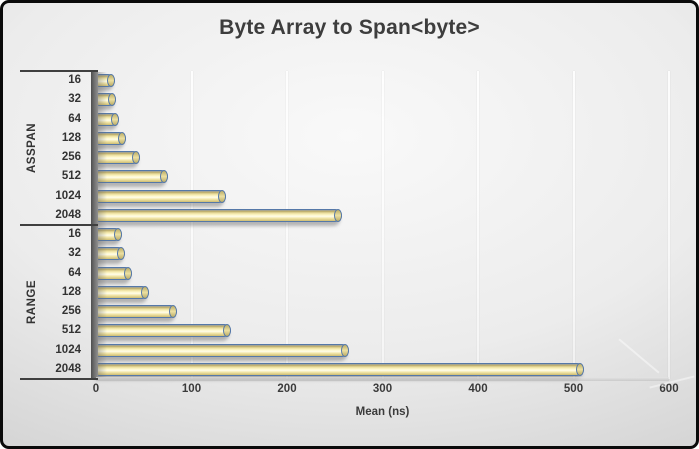  What do you see at coordinates (102, 225) in the screenshot?
I see `wall-shadow` at bounding box center [102, 225].